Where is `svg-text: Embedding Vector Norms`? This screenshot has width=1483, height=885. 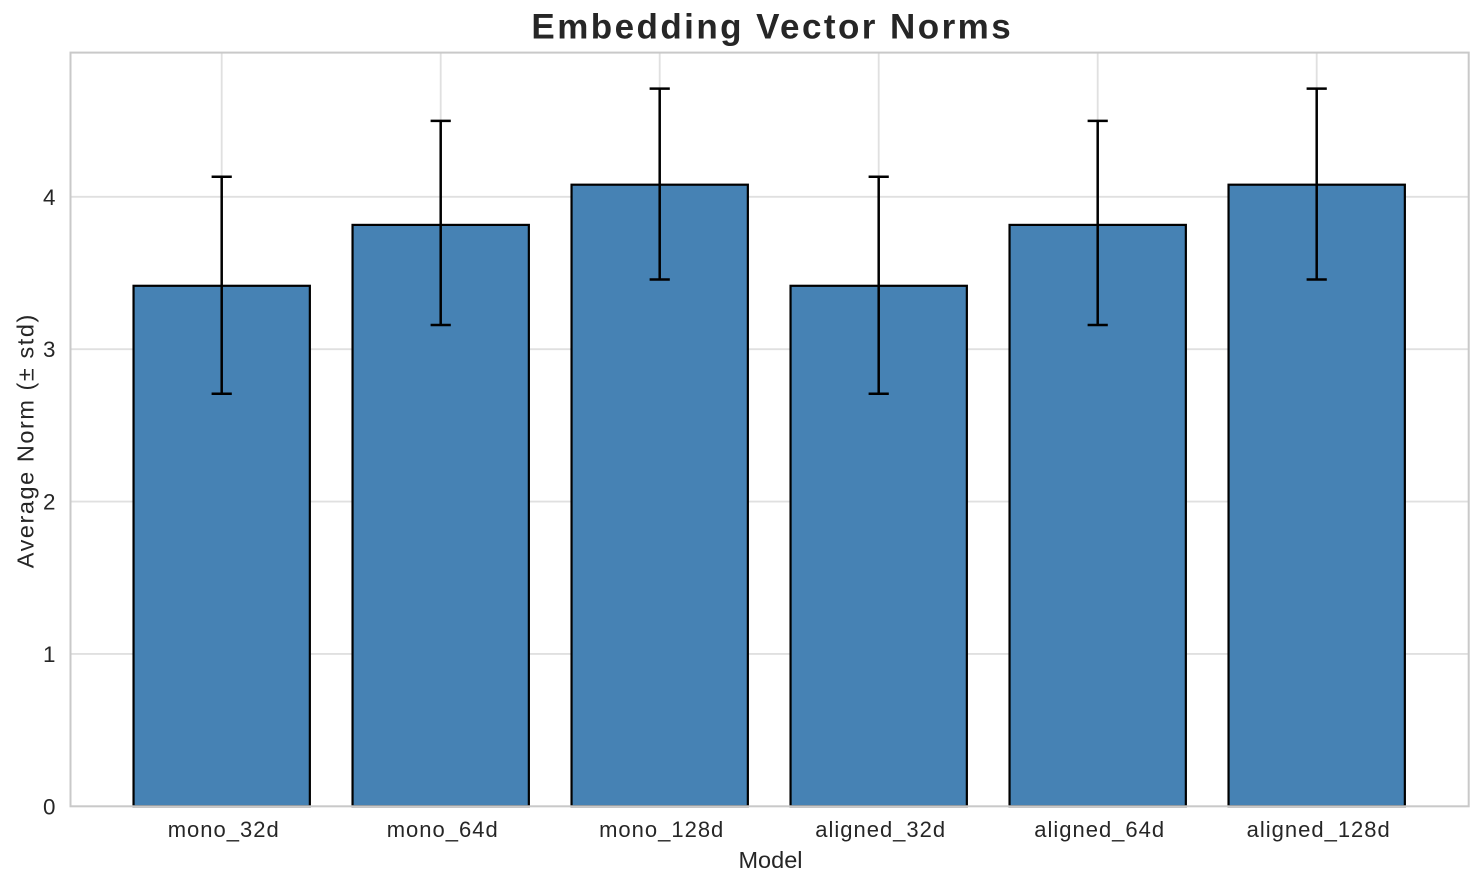 svg-text: Embedding Vector Norms is located at coordinates (772, 27).